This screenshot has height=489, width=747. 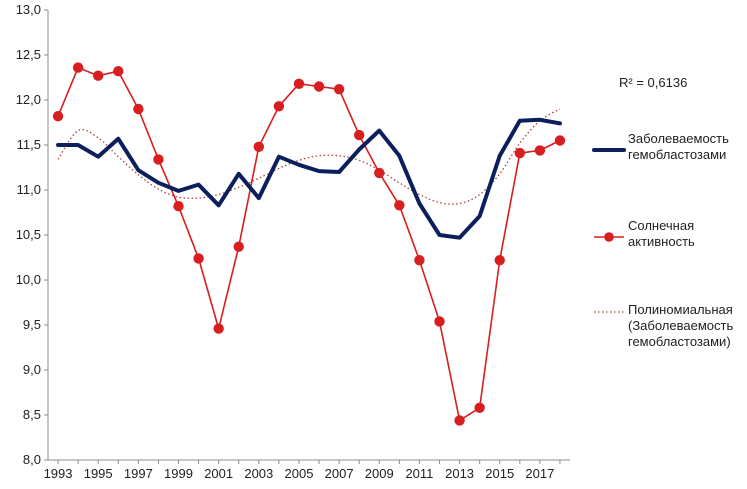 What do you see at coordinates (539, 473) in the screenshot?
I see `x-tick-label: 2017` at bounding box center [539, 473].